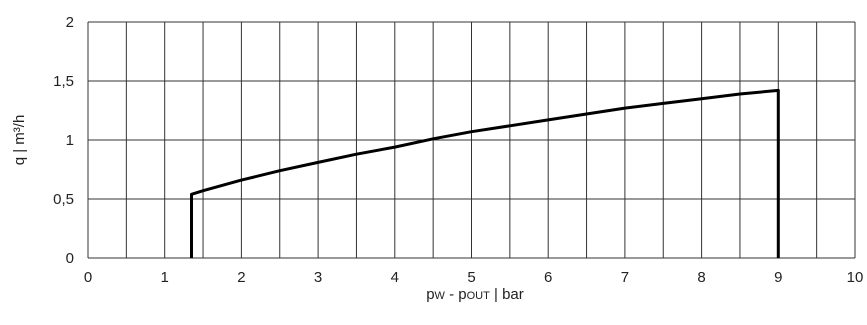 The image size is (867, 325). What do you see at coordinates (19, 140) in the screenshot?
I see `y-axis-label: q | m³/h` at bounding box center [19, 140].